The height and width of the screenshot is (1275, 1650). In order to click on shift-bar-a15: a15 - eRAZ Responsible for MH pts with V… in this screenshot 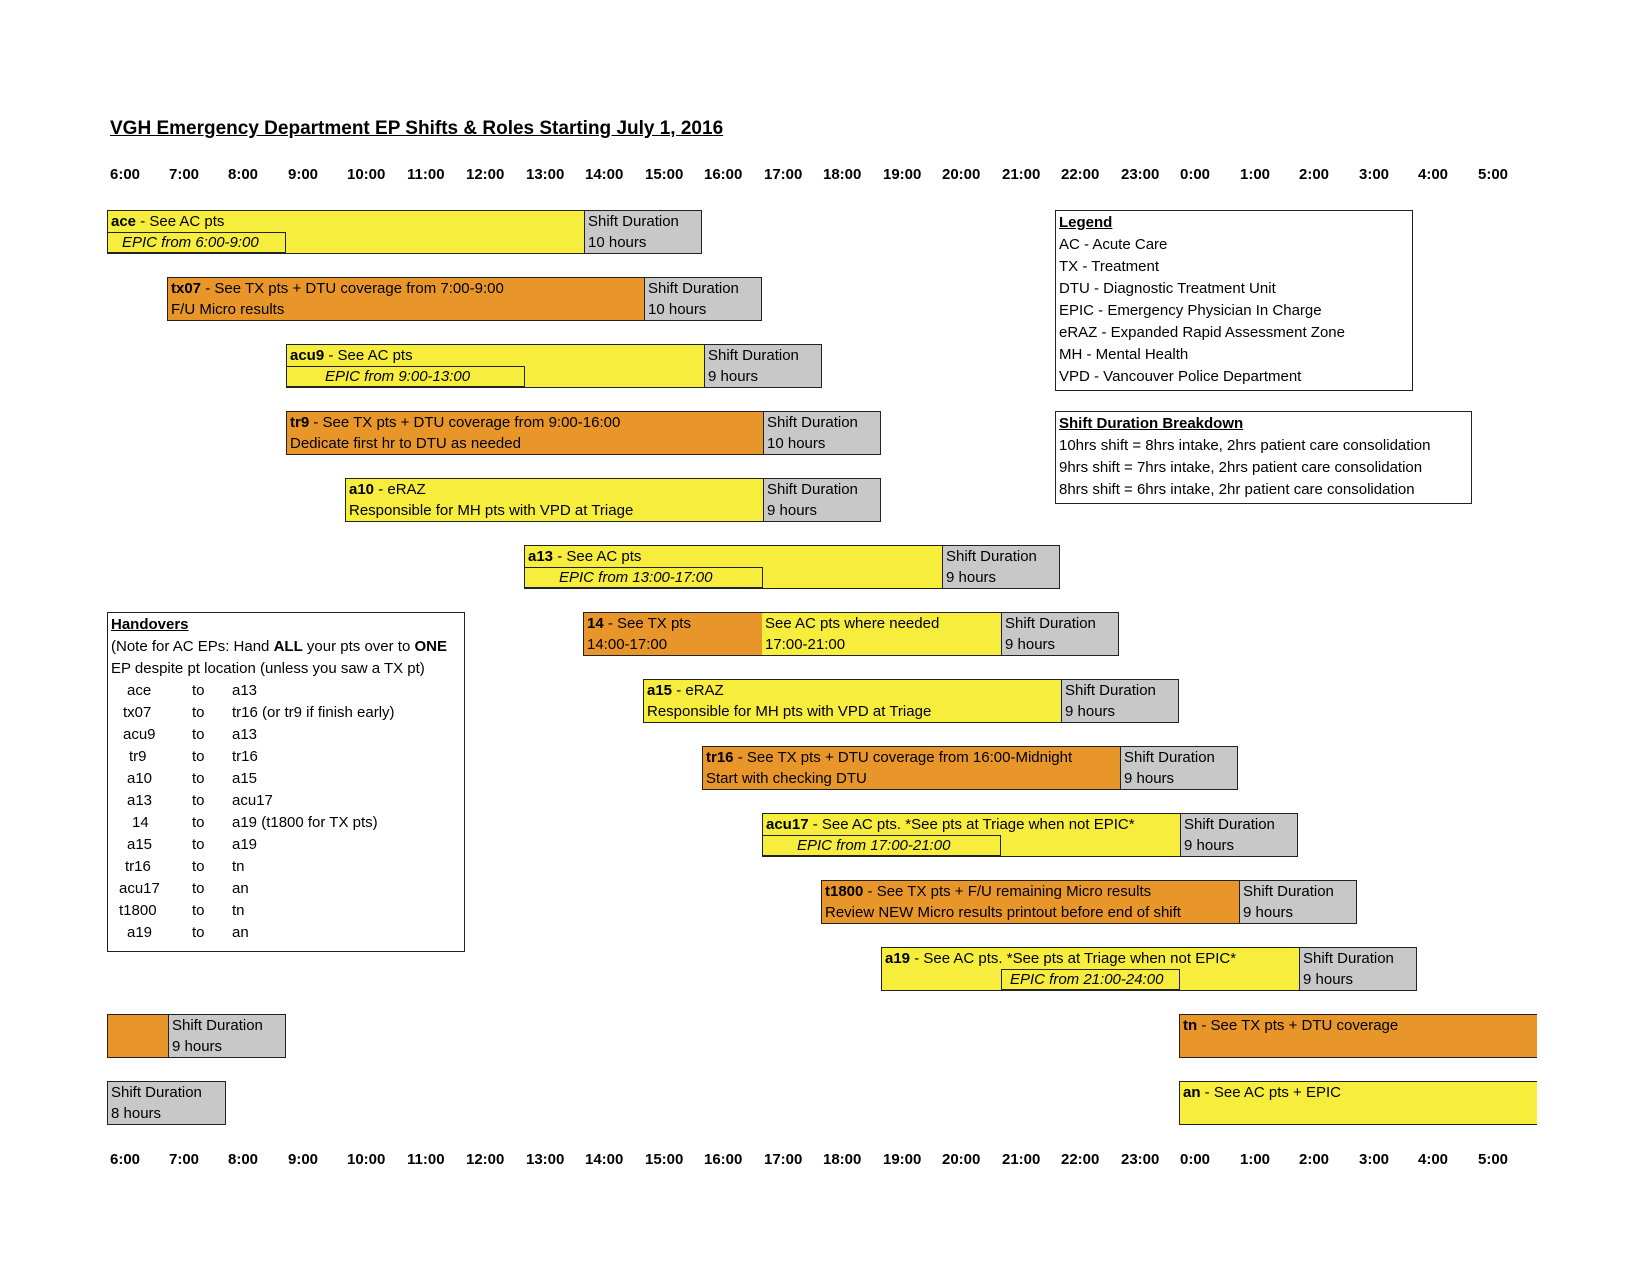, I will do `click(911, 701)`.